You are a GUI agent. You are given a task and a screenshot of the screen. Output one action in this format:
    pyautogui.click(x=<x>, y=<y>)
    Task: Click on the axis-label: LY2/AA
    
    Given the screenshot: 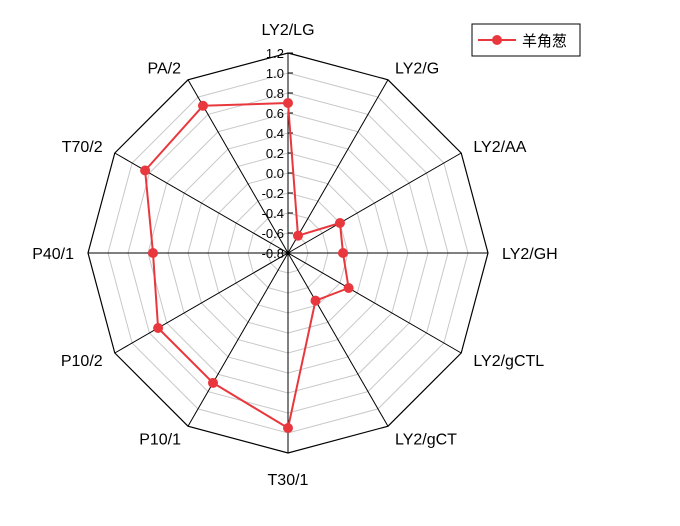 What is the action you would take?
    pyautogui.click(x=499, y=147)
    